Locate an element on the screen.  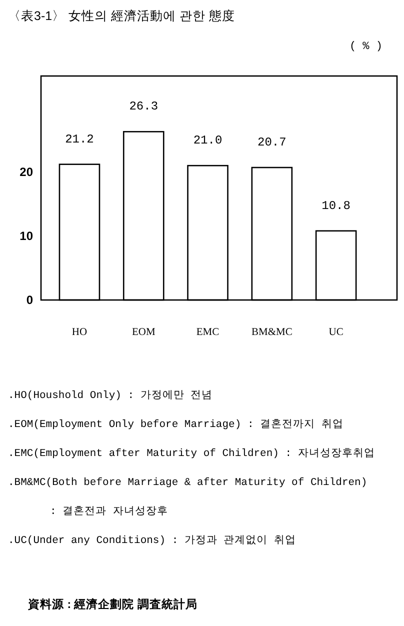
text: .BM&MC(Both before Marriage & after Maturity of Children) : 결혼전과 자녀성장후 is located at coordinates (188, 497).